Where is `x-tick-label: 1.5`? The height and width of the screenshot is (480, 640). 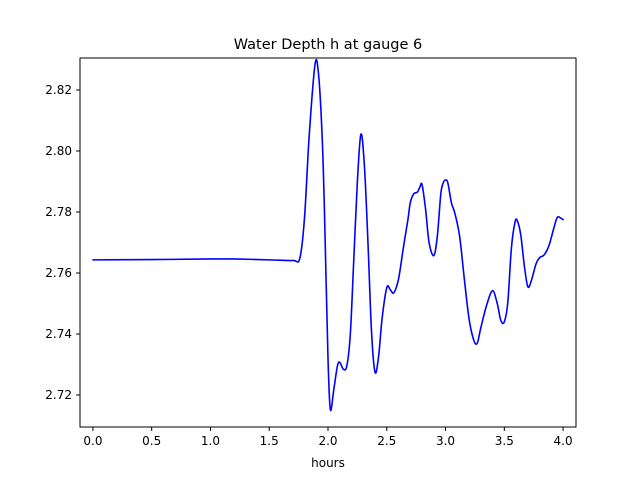
x-tick-label: 1.5 is located at coordinates (269, 441).